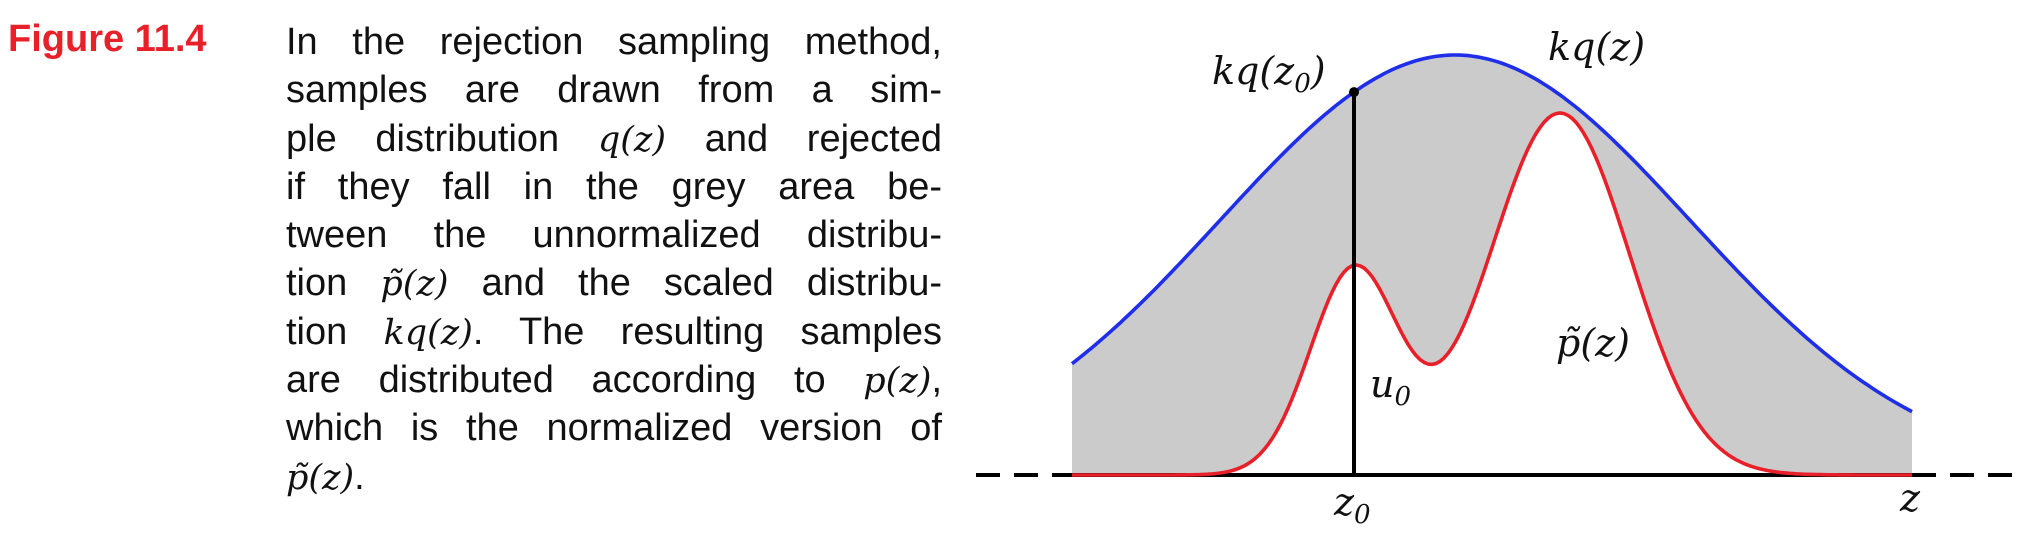  I want to click on caption-text: . The resulting samples, so click(707, 331).